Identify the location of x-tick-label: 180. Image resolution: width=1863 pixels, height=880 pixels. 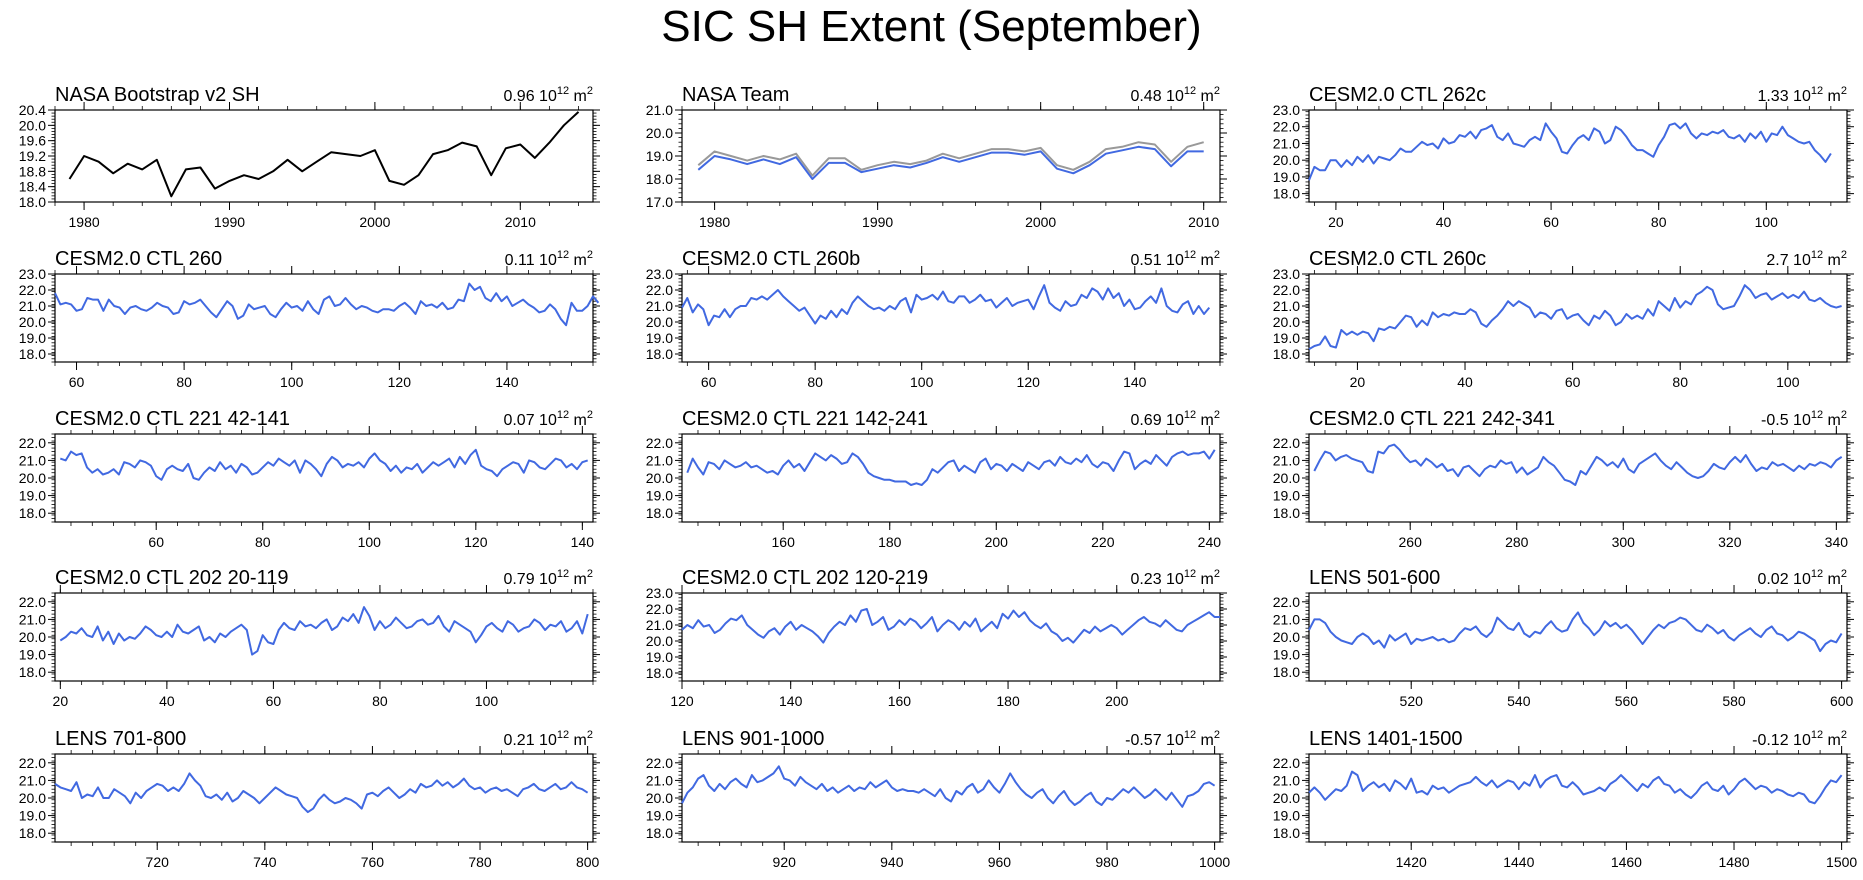
(890, 542).